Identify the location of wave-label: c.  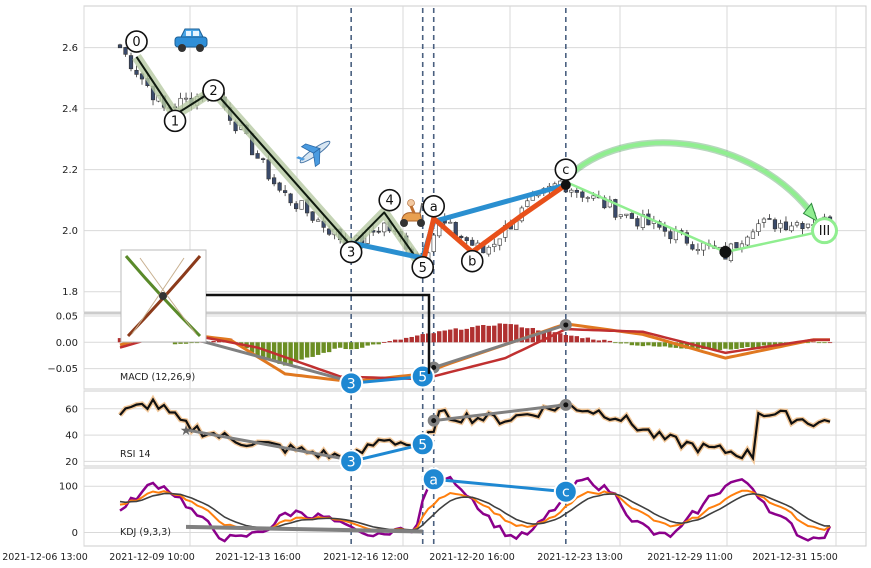
(565, 170).